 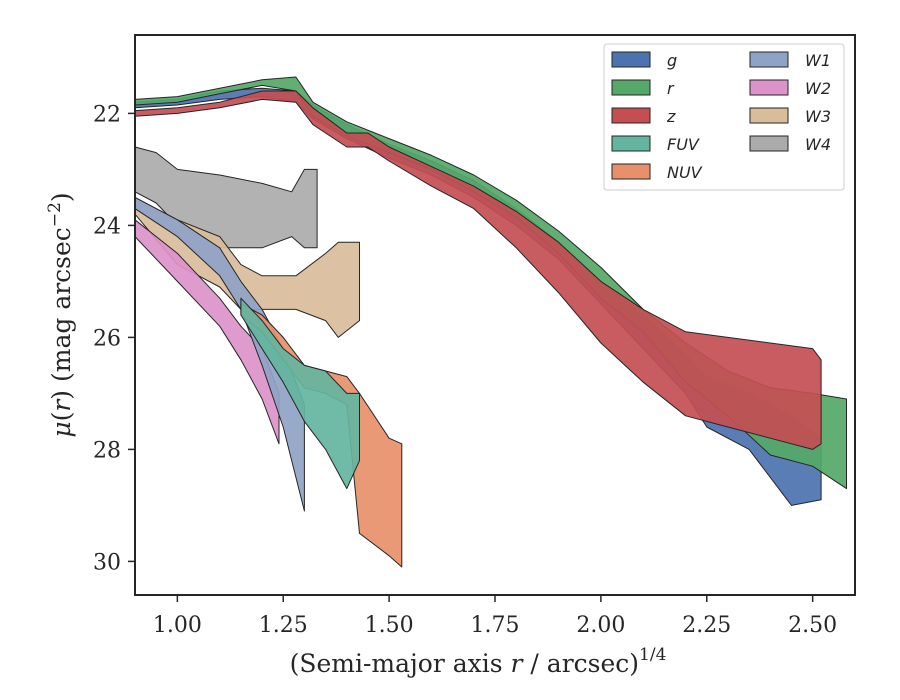 What do you see at coordinates (389, 625) in the screenshot?
I see `x-tick-label: 1.50` at bounding box center [389, 625].